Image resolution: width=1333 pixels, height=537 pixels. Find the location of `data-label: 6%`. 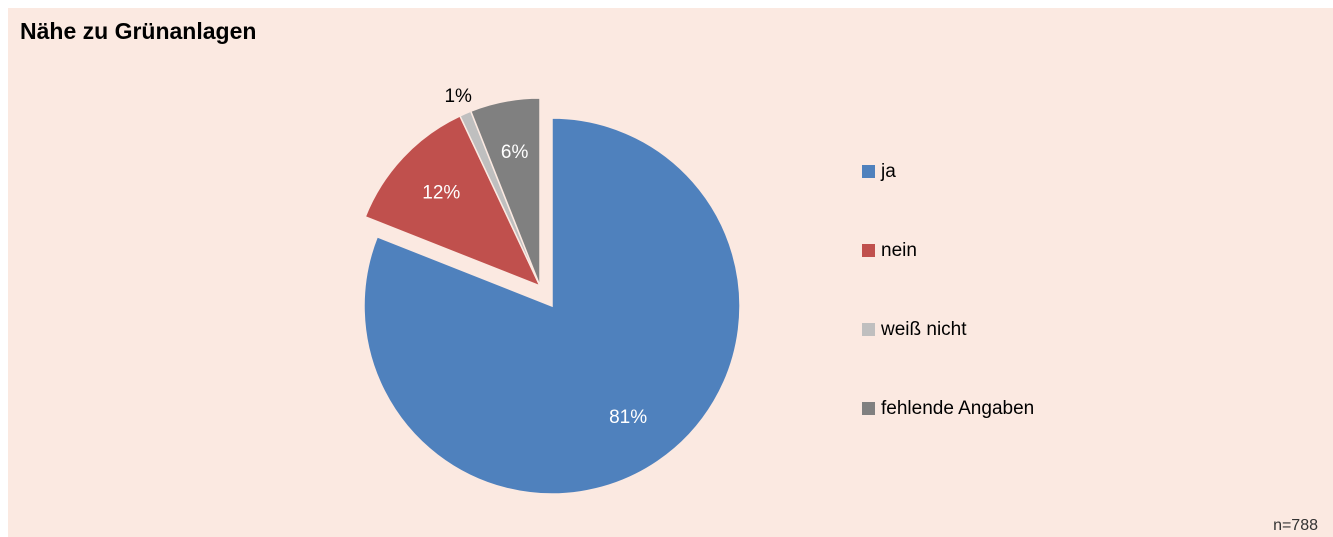

data-label: 6% is located at coordinates (515, 152).